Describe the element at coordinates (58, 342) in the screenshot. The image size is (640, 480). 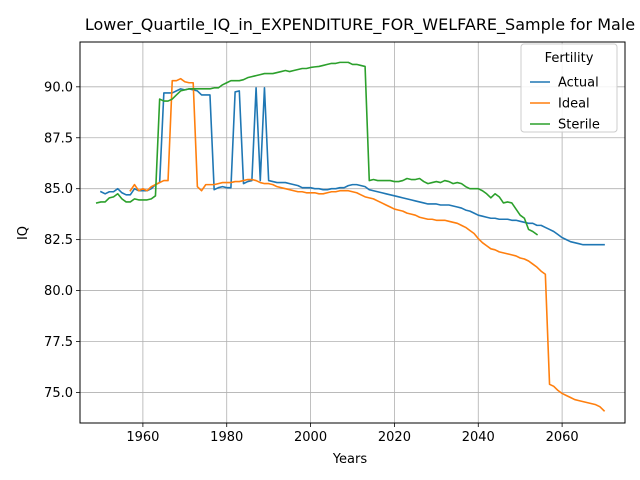
I see `y-tick-label: 77.5` at that location.